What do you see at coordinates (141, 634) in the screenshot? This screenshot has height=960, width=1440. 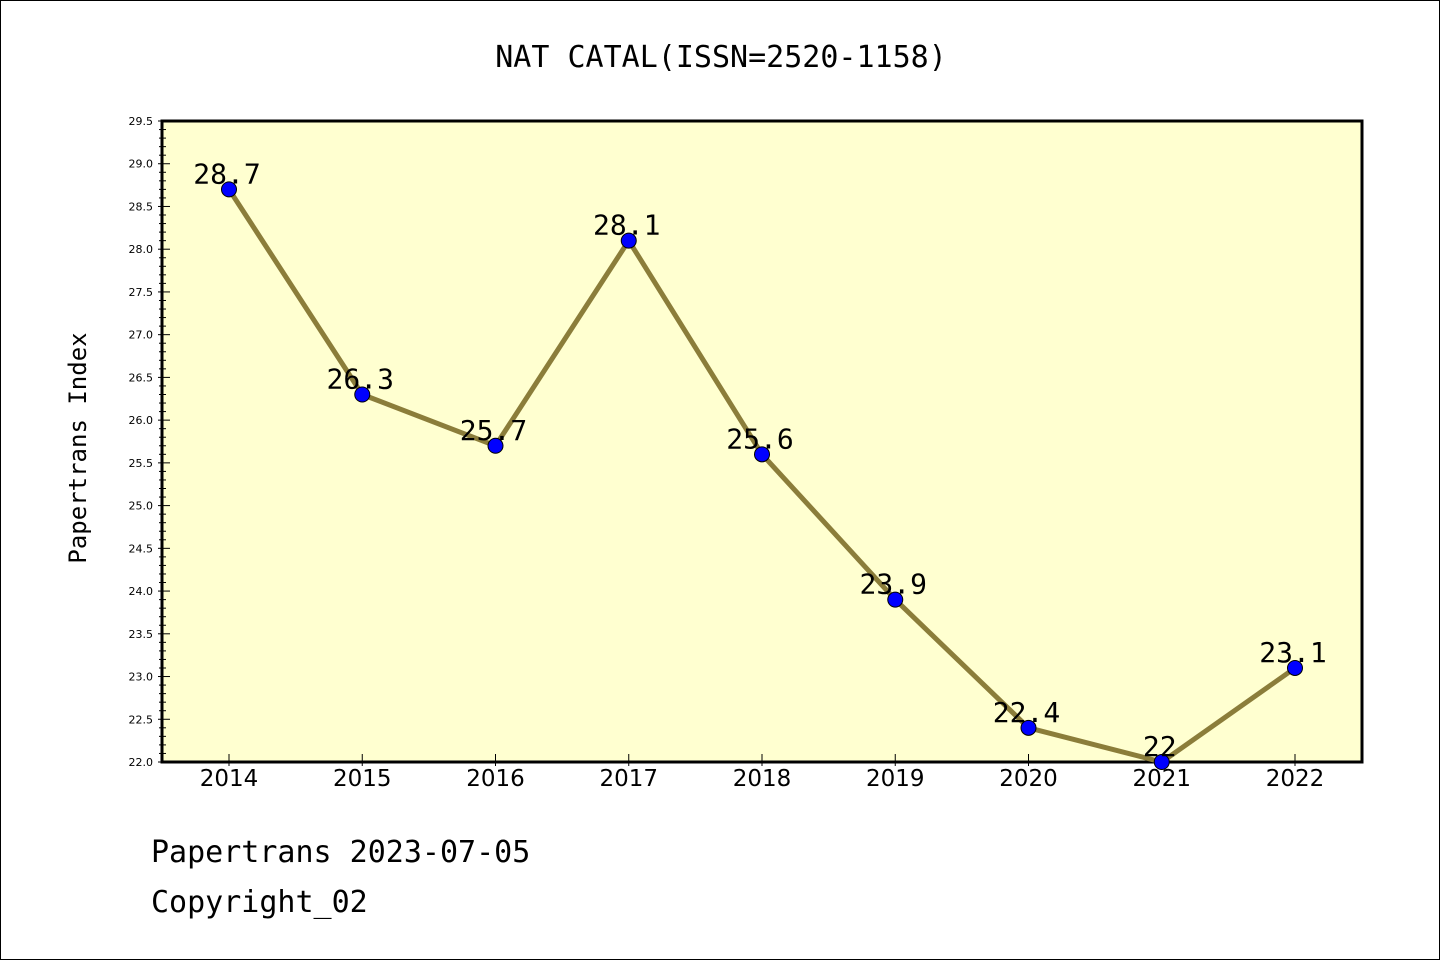 I see `y-tick-label: 23.5` at bounding box center [141, 634].